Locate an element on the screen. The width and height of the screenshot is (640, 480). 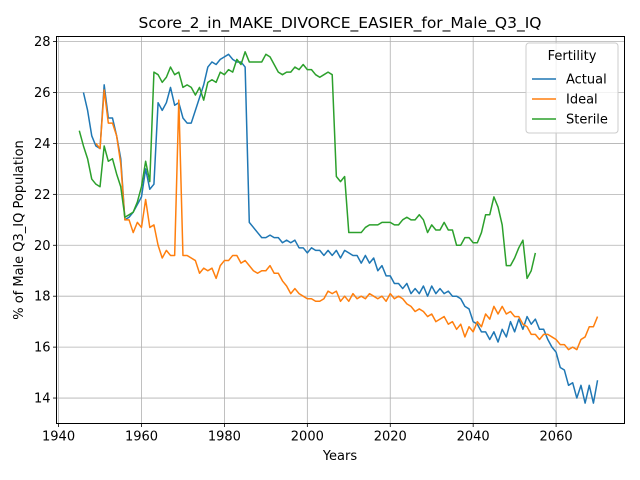
x-tick-label: 2040 is located at coordinates (473, 437).